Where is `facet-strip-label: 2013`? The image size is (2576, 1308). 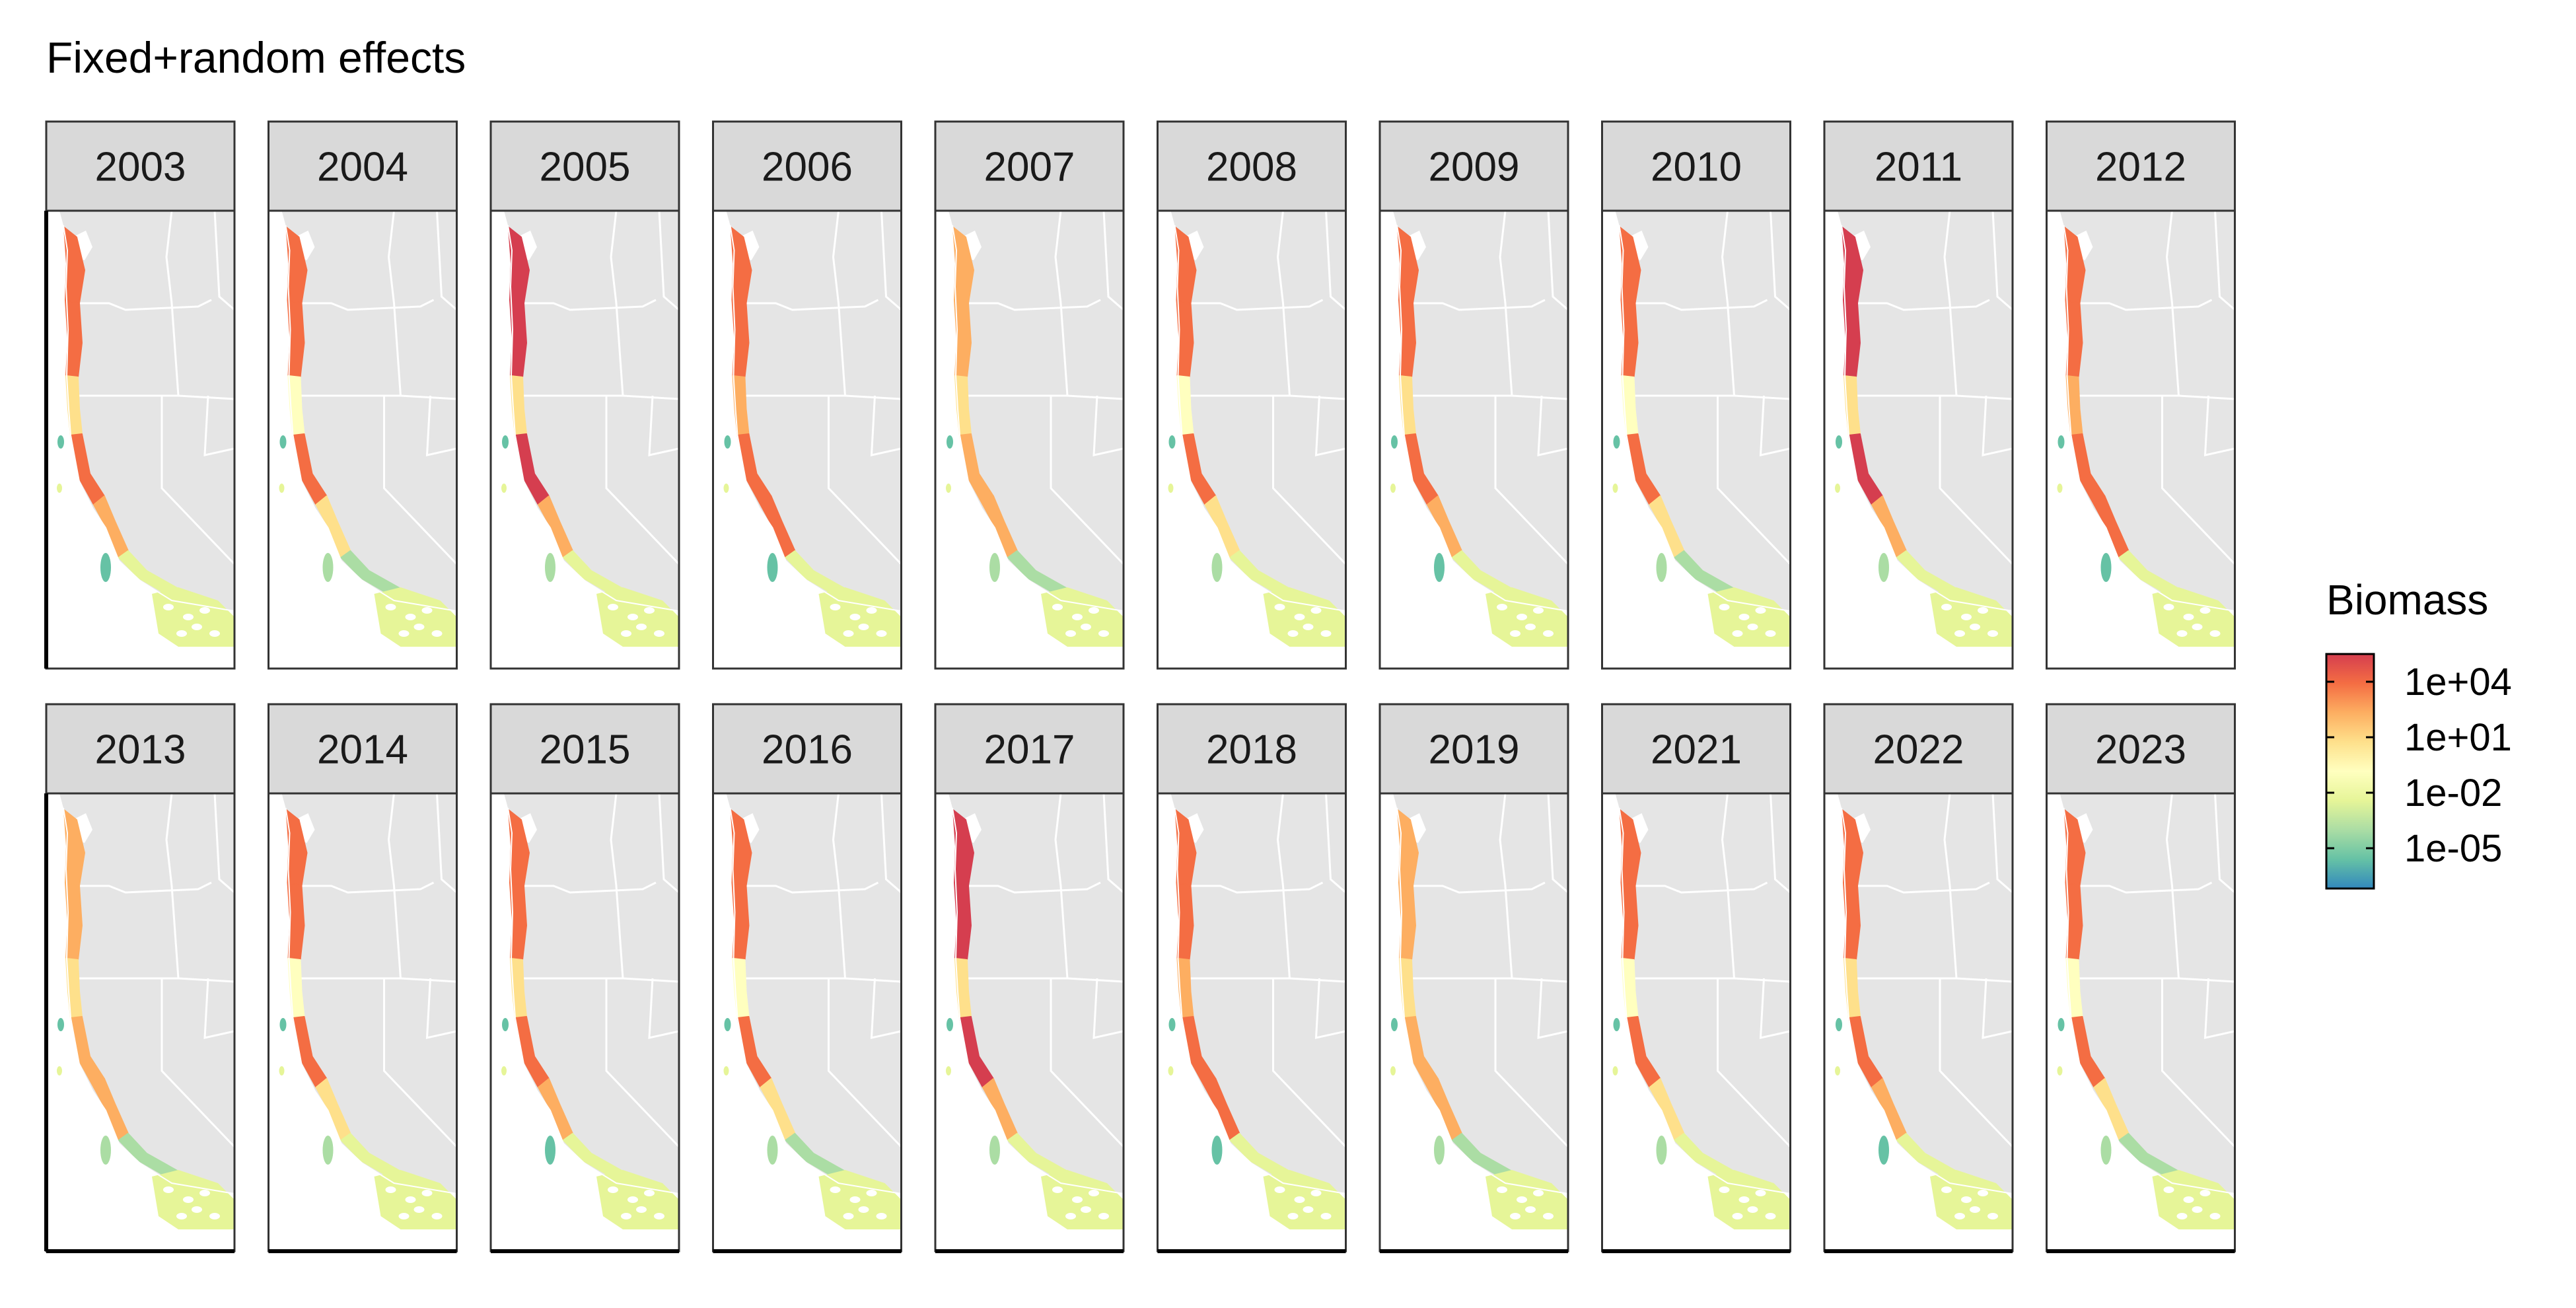 facet-strip-label: 2013 is located at coordinates (141, 750).